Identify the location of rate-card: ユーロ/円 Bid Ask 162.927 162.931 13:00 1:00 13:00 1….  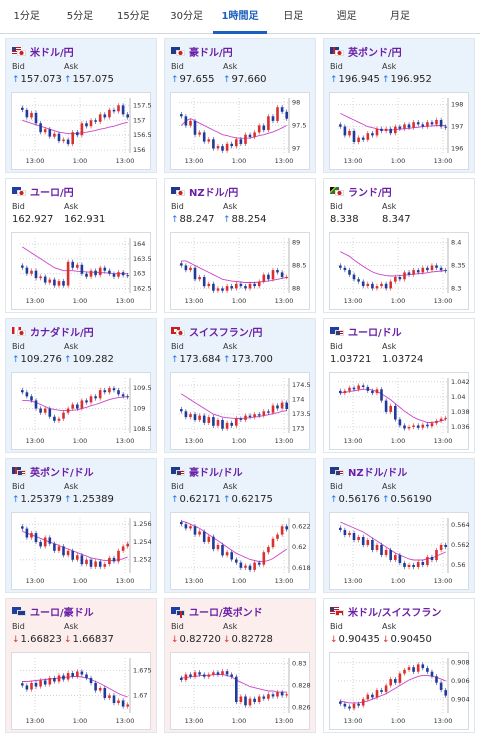
(81, 245).